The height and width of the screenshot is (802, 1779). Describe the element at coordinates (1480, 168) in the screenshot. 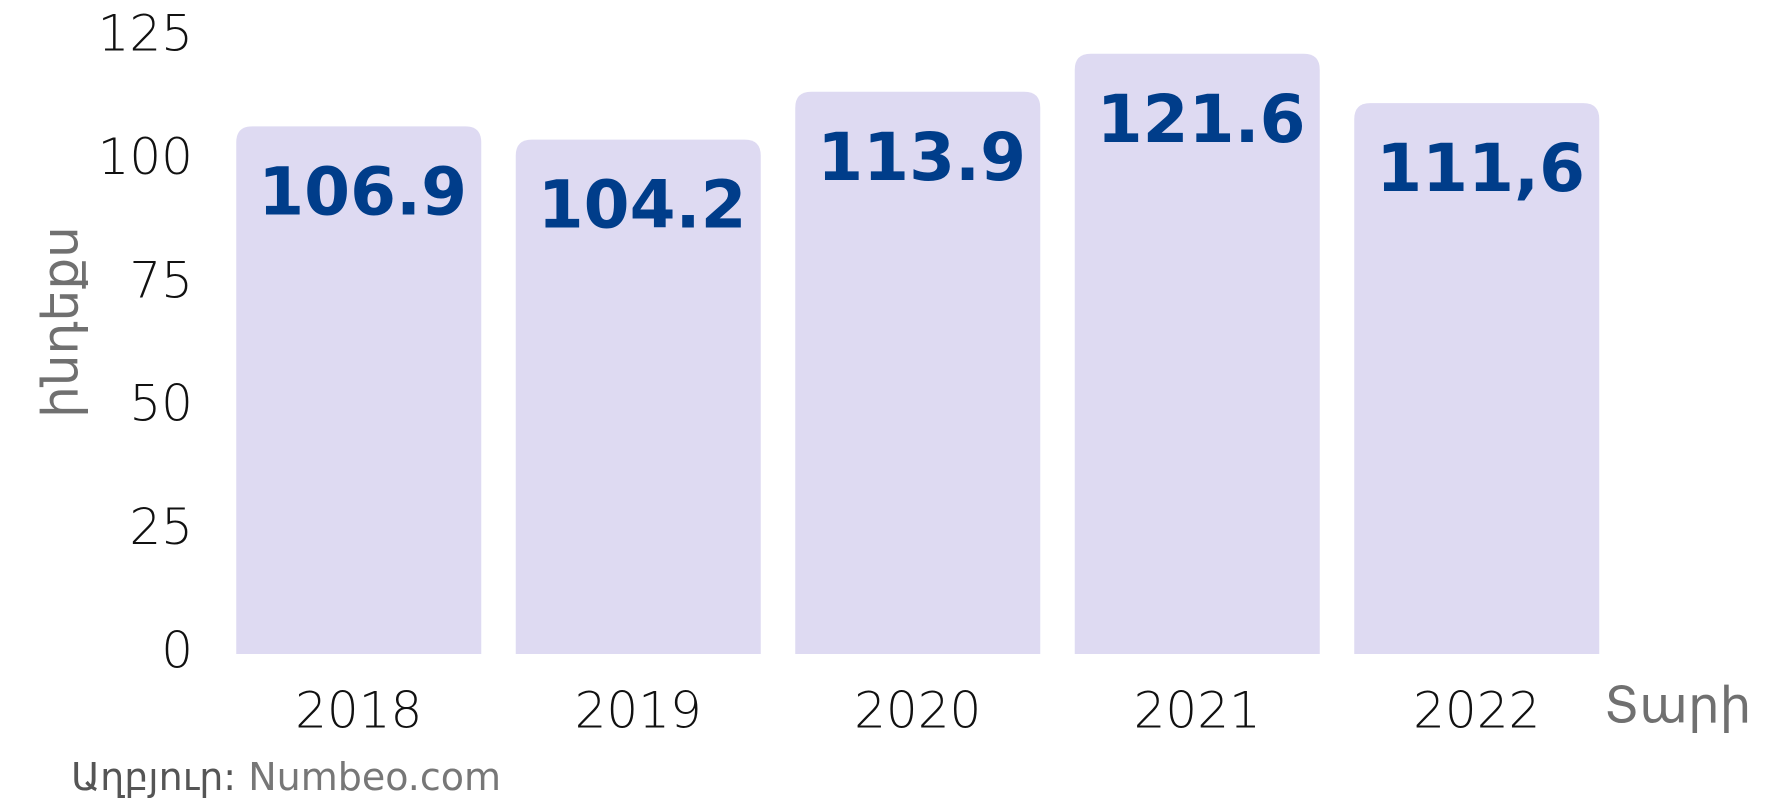

I see `value-label: 111,6` at that location.